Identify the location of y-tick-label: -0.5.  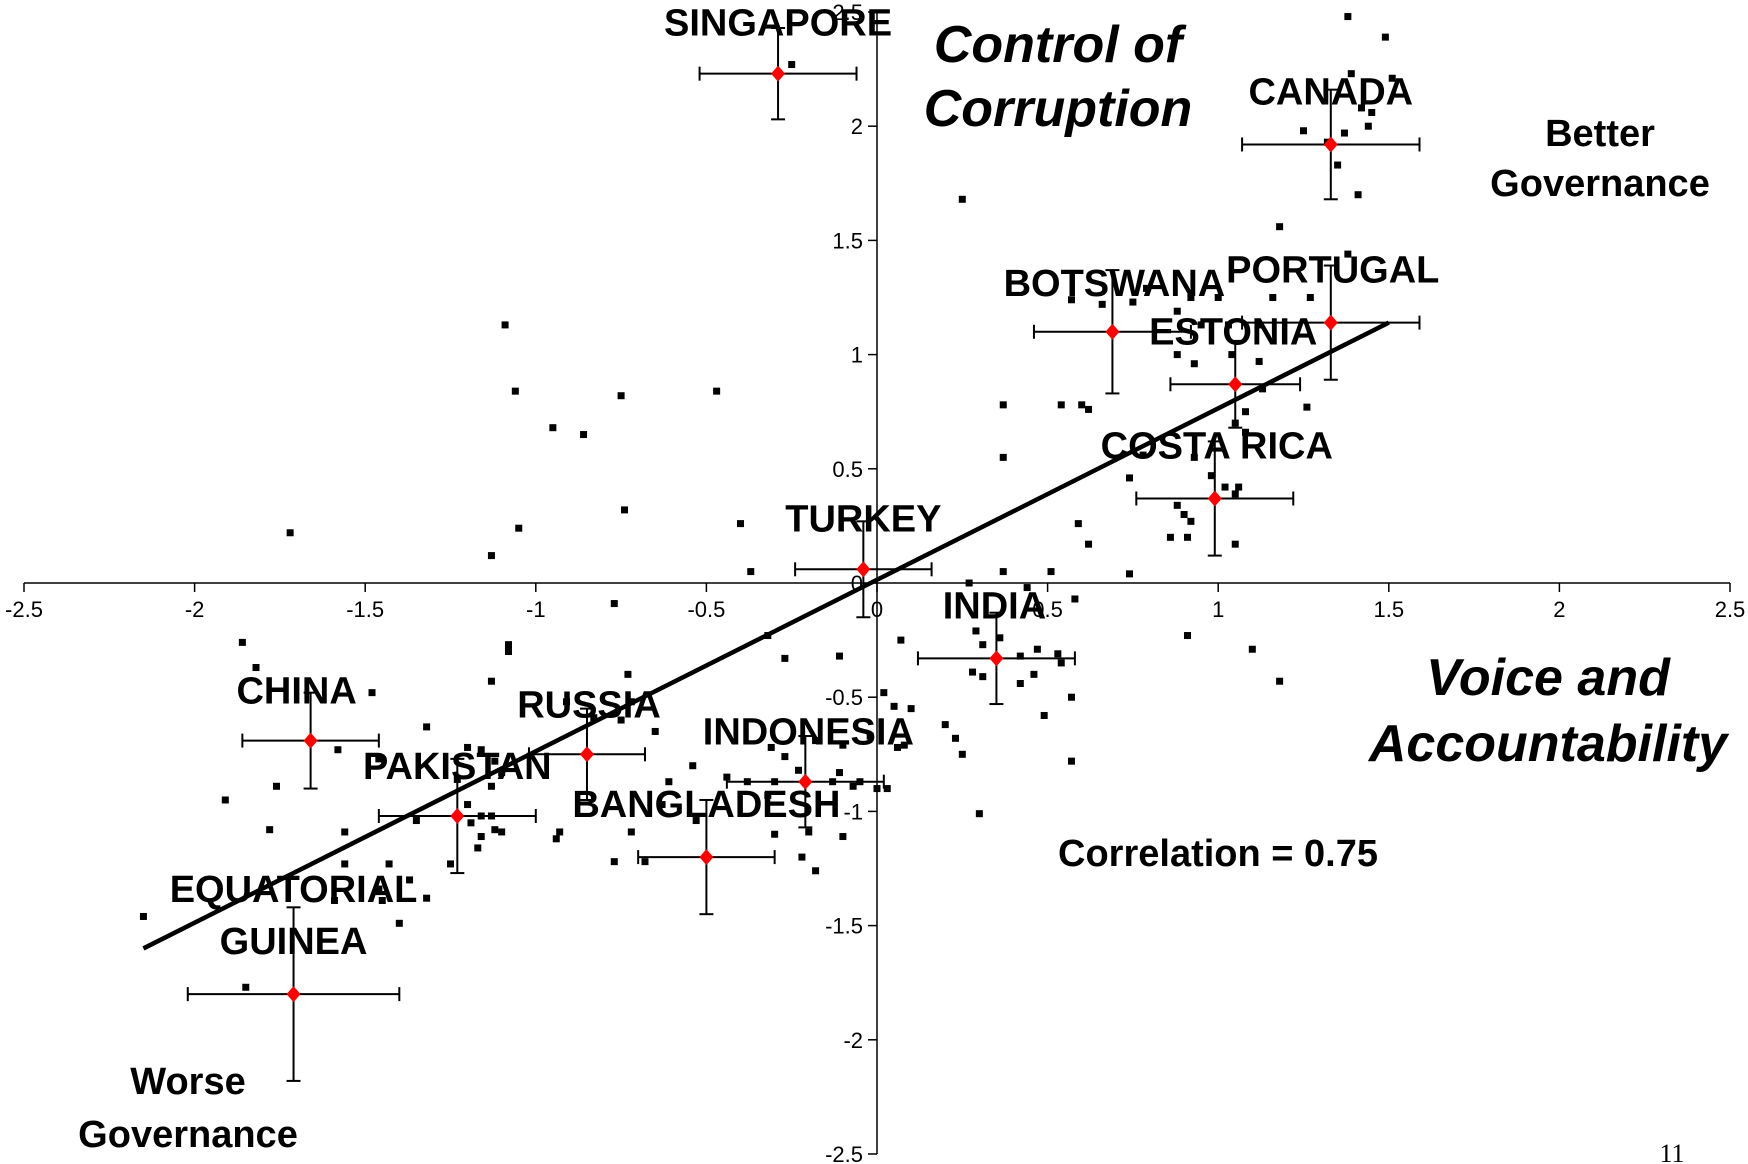
(844, 697).